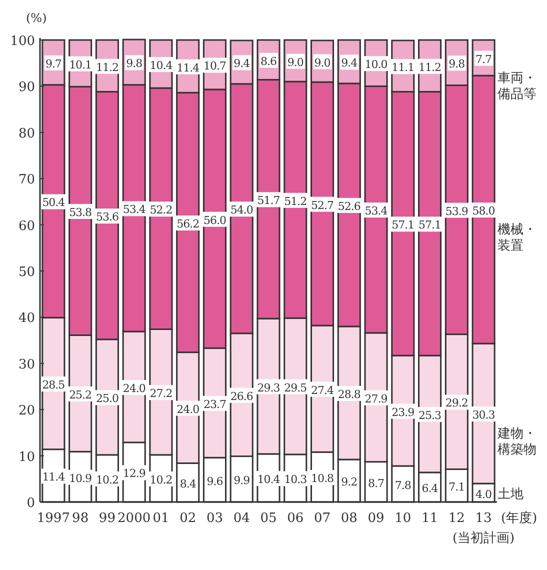 The height and width of the screenshot is (570, 547). I want to click on y-tick-label: 70, so click(26, 180).